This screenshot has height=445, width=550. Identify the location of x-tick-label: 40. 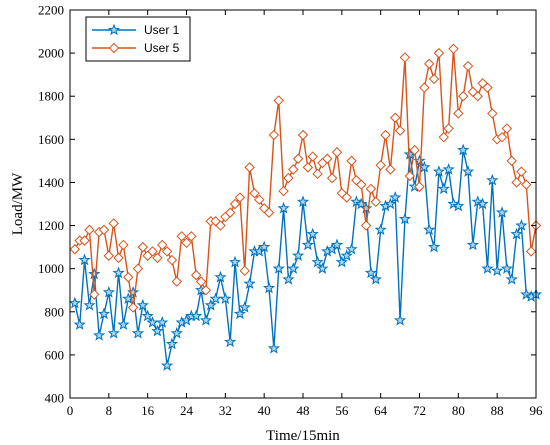
(264, 410).